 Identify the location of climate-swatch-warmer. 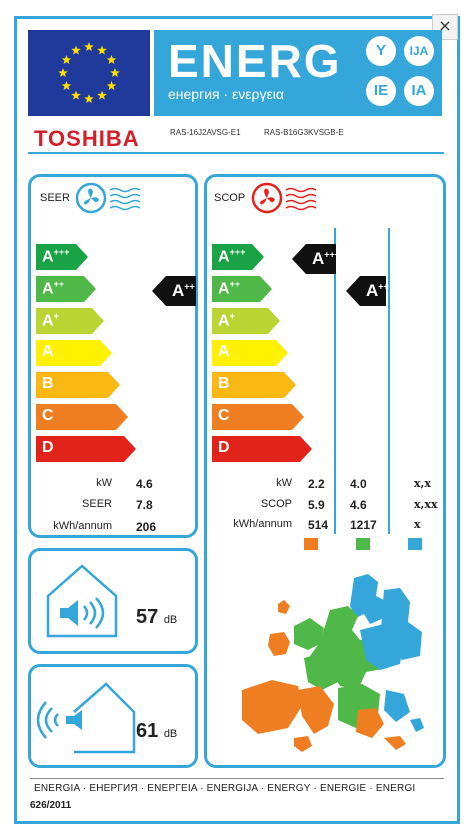
(311, 544).